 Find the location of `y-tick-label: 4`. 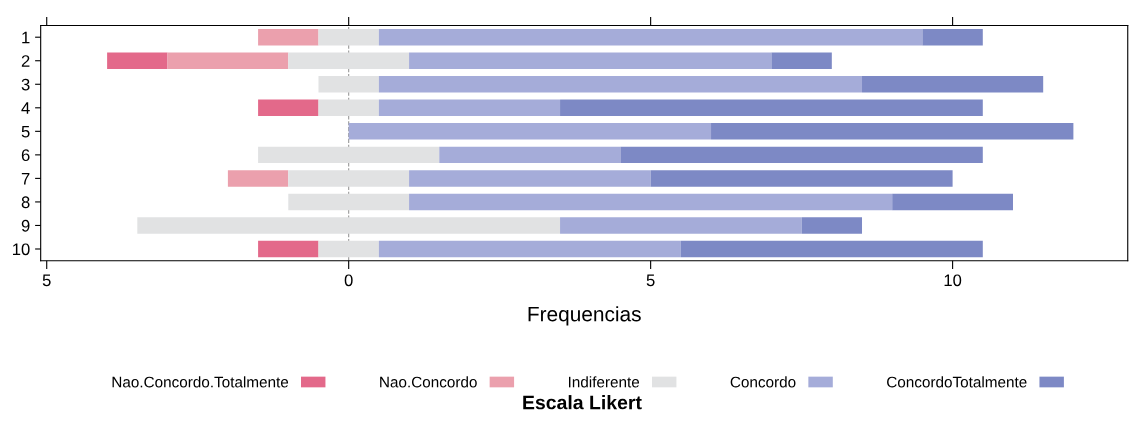

y-tick-label: 4 is located at coordinates (25, 108).